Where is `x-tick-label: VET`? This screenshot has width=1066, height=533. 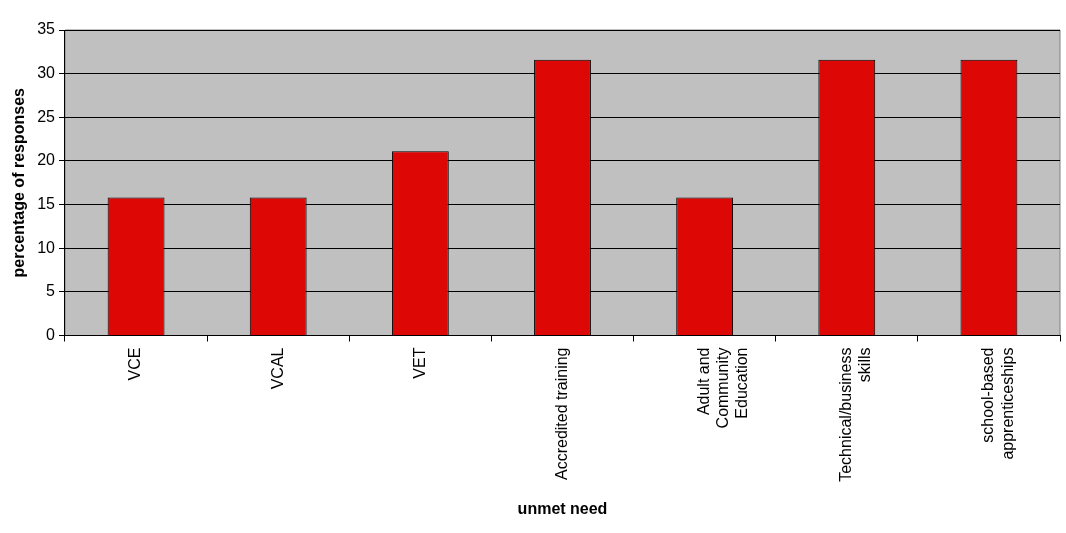
x-tick-label: VET is located at coordinates (419, 363).